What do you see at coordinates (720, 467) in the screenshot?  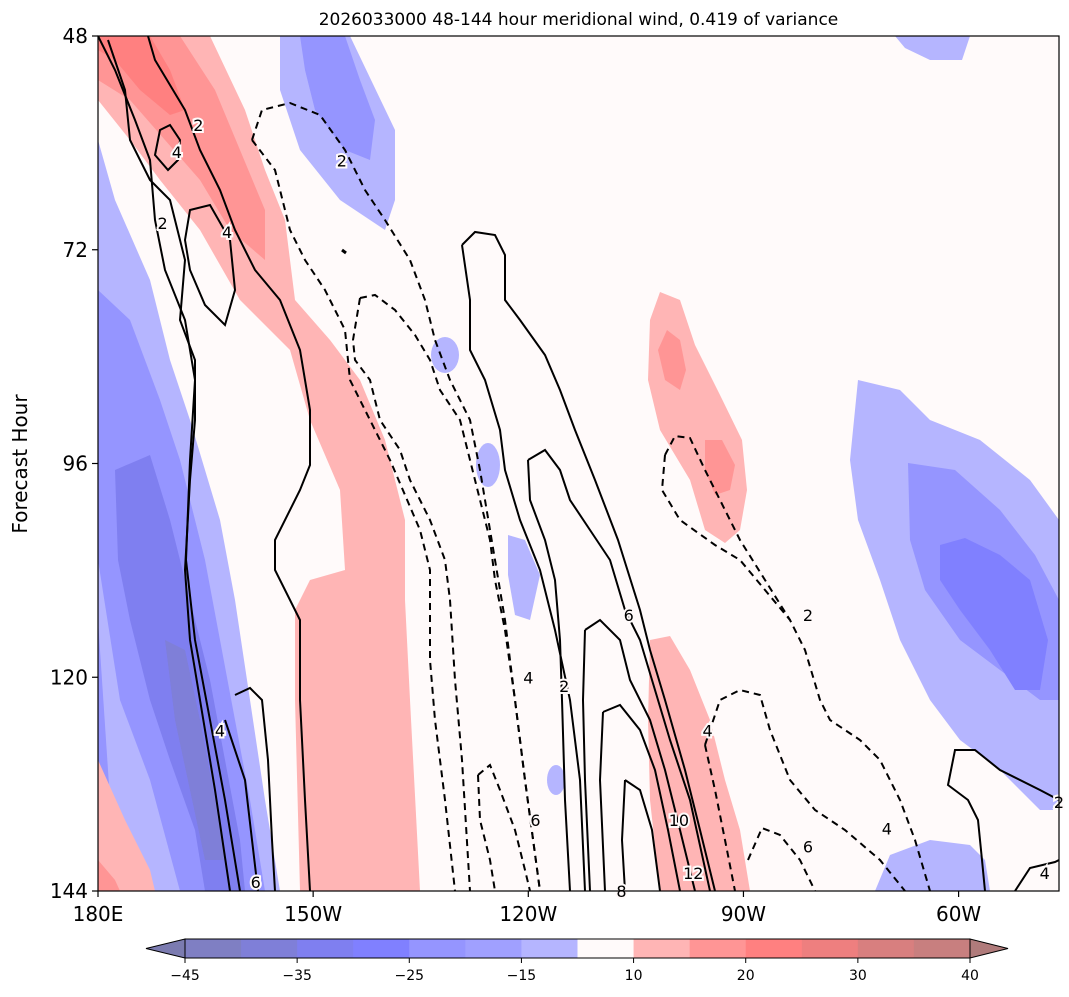 I see `pink-right-upper-core` at bounding box center [720, 467].